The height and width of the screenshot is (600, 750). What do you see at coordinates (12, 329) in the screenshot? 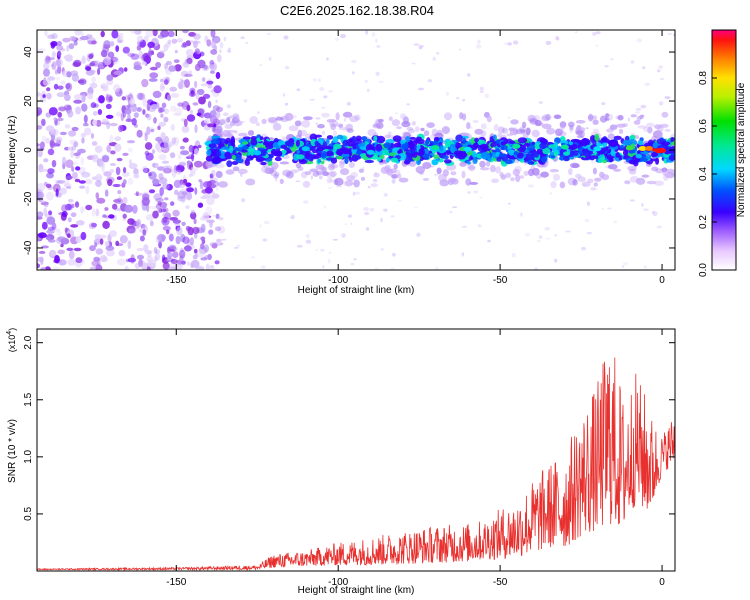
I see `snr-multiplier-close: )` at bounding box center [12, 329].